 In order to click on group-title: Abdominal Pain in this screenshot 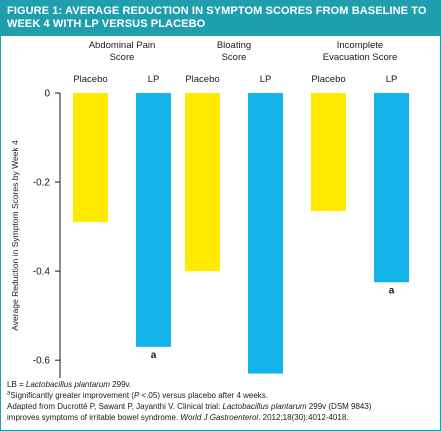, I will do `click(122, 45)`.